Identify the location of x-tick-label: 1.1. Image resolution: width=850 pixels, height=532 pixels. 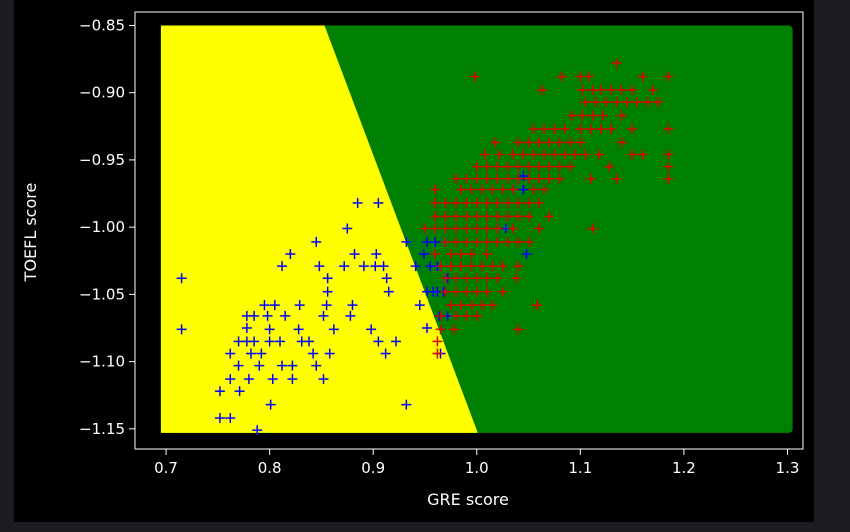
(580, 468).